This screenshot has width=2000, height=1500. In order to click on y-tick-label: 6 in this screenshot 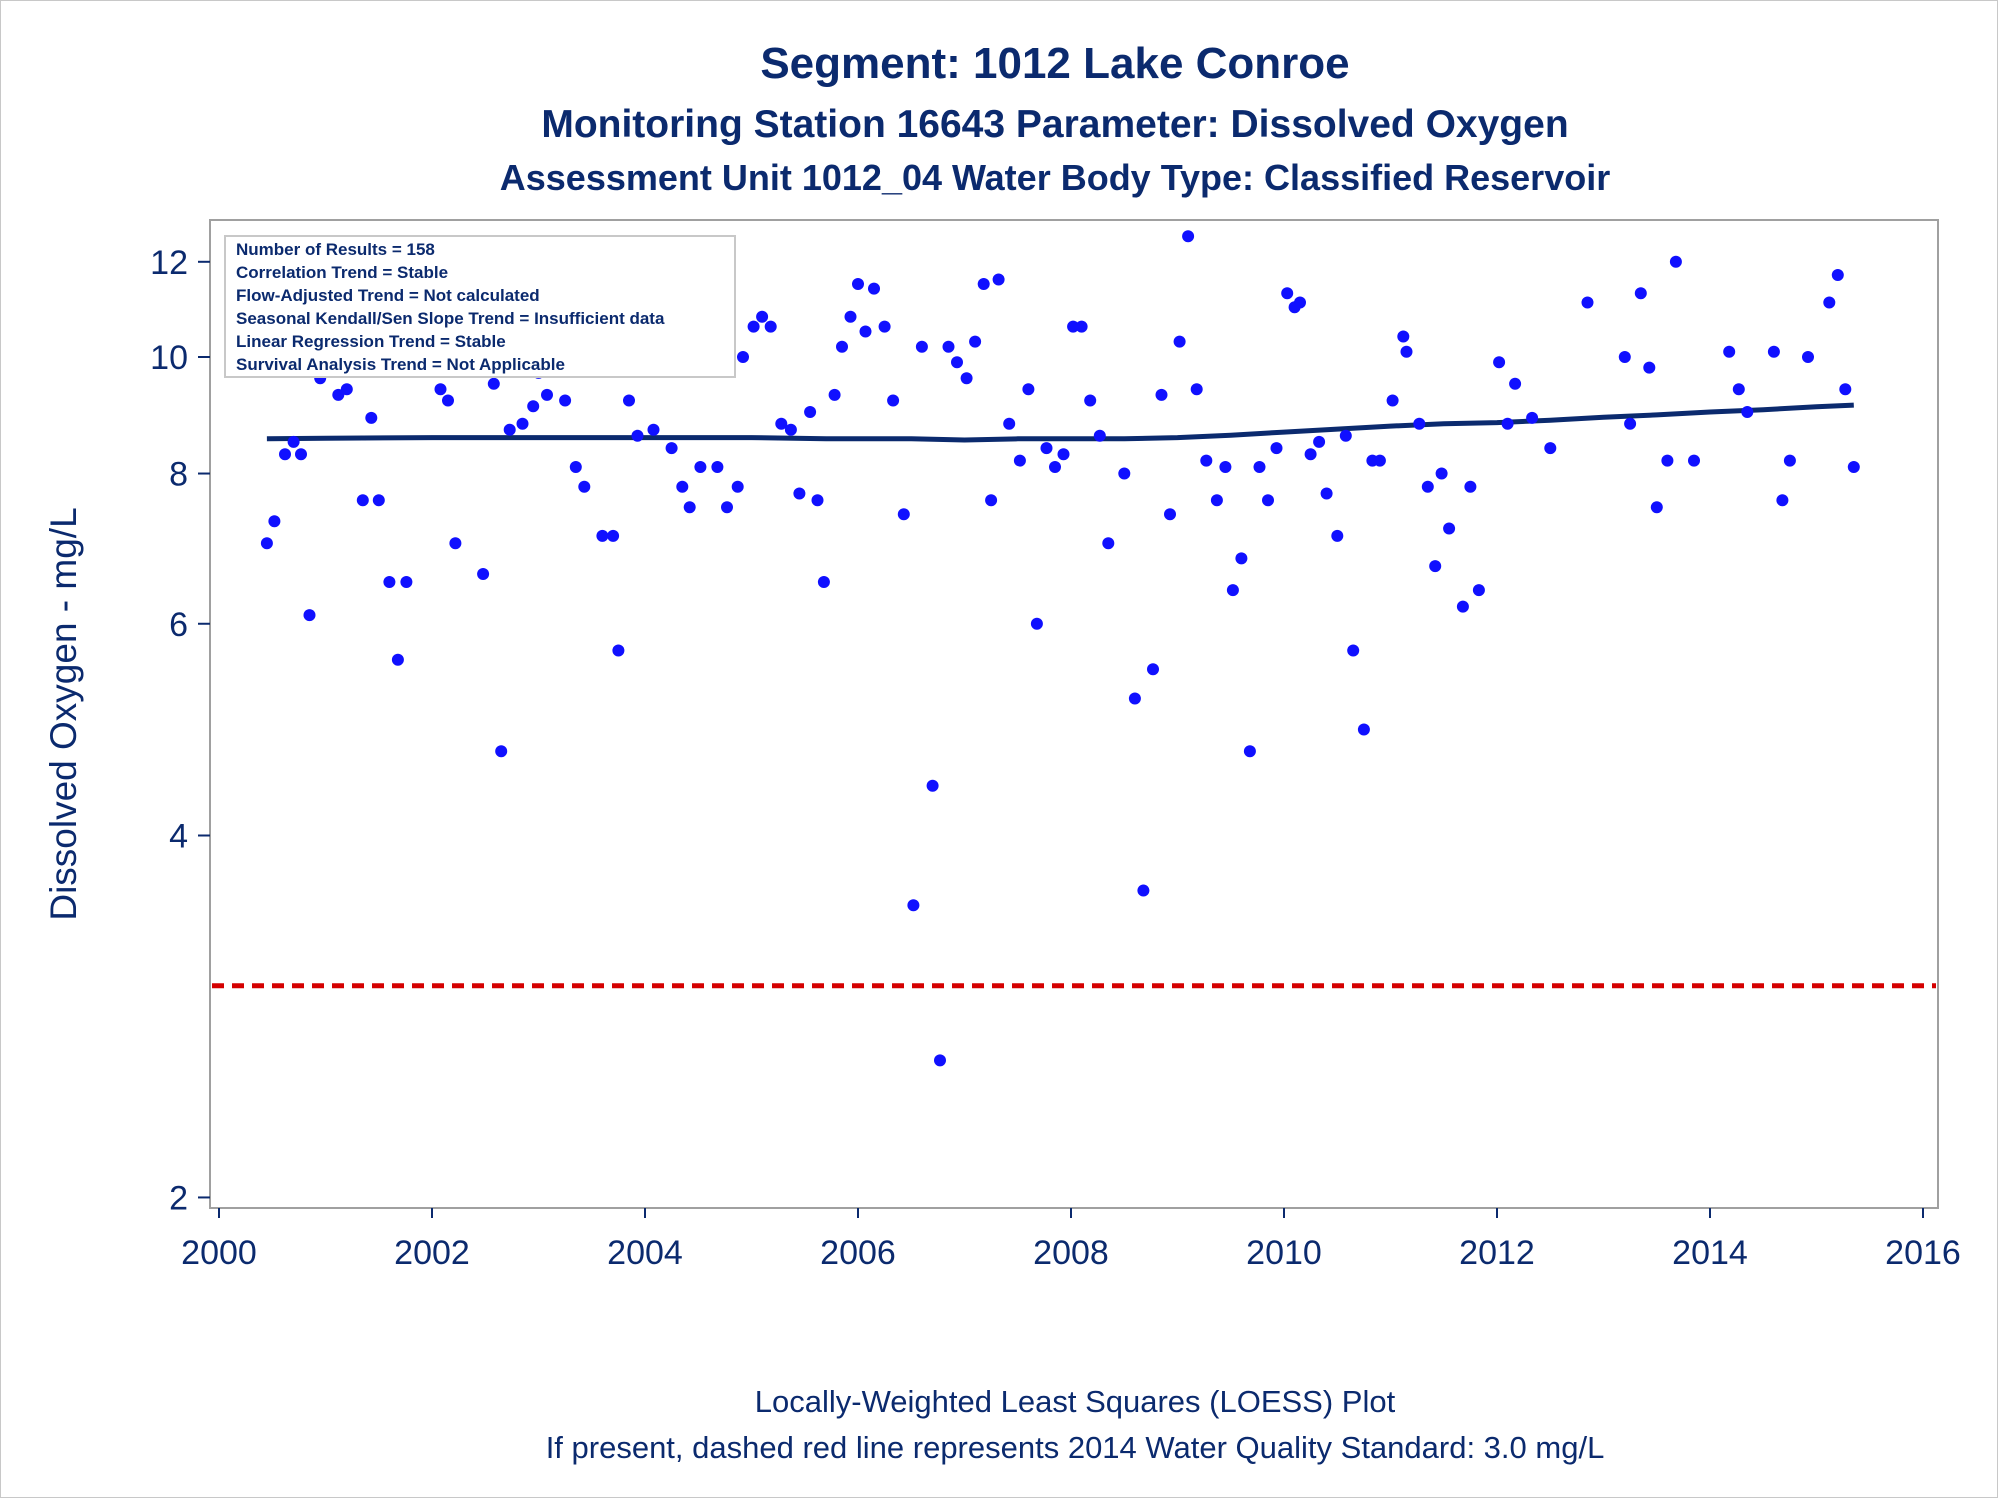, I will do `click(178, 625)`.